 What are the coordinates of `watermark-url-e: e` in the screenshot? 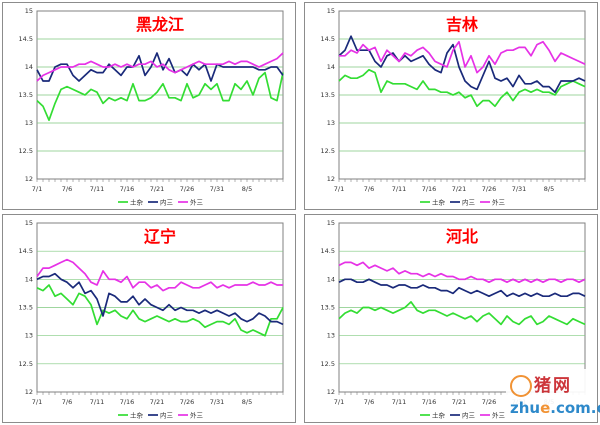 It's located at (545, 408).